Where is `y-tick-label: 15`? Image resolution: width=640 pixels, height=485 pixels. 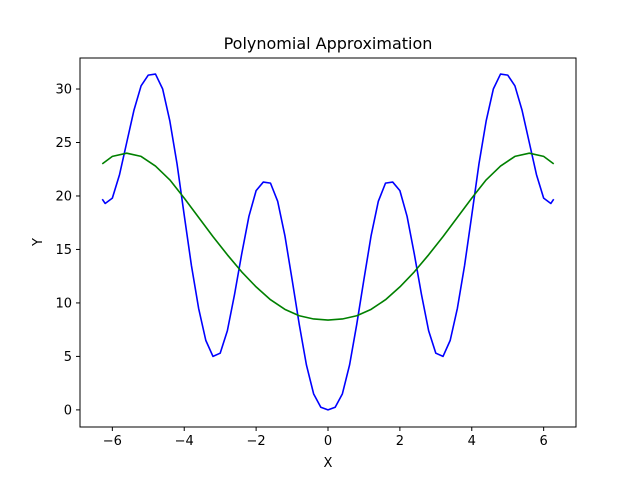
y-tick-label: 15 is located at coordinates (63, 250).